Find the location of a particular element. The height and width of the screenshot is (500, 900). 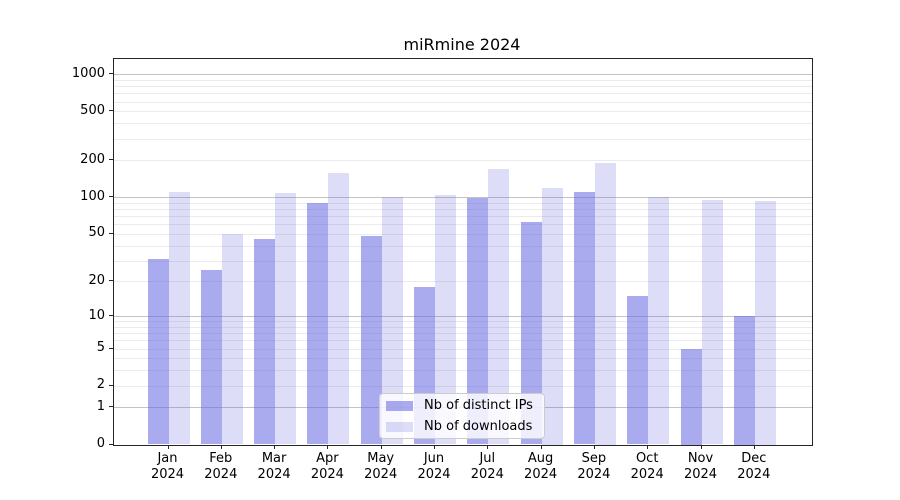

bar-downloads-aug is located at coordinates (552, 316).